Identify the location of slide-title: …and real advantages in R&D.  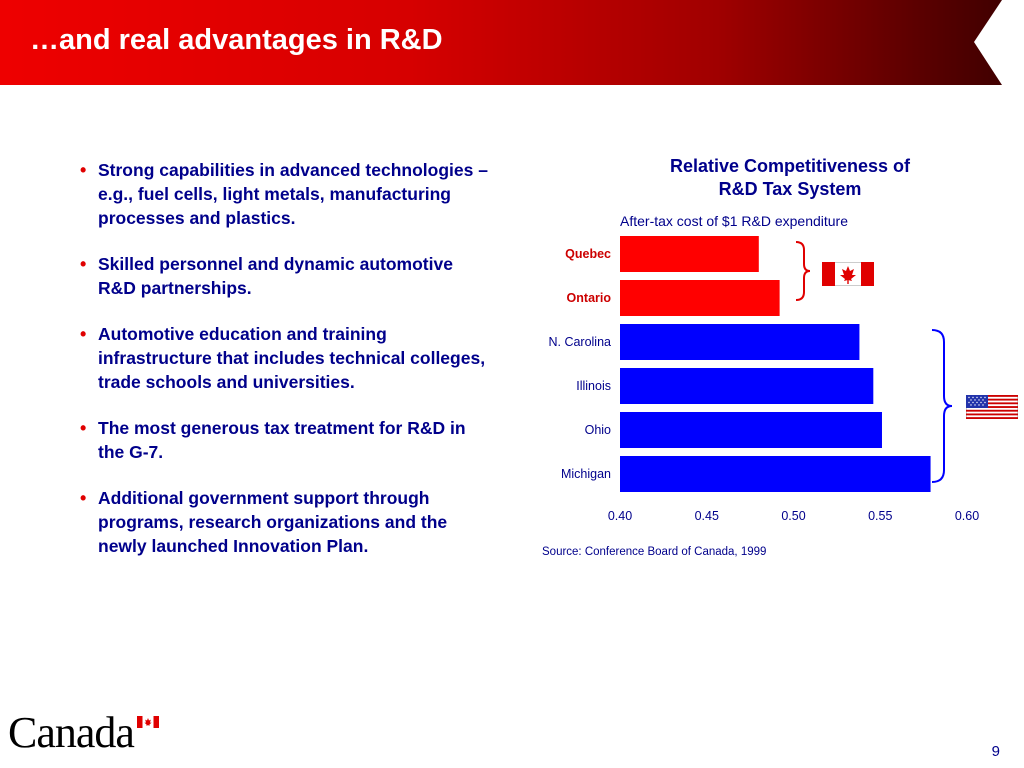
(236, 40).